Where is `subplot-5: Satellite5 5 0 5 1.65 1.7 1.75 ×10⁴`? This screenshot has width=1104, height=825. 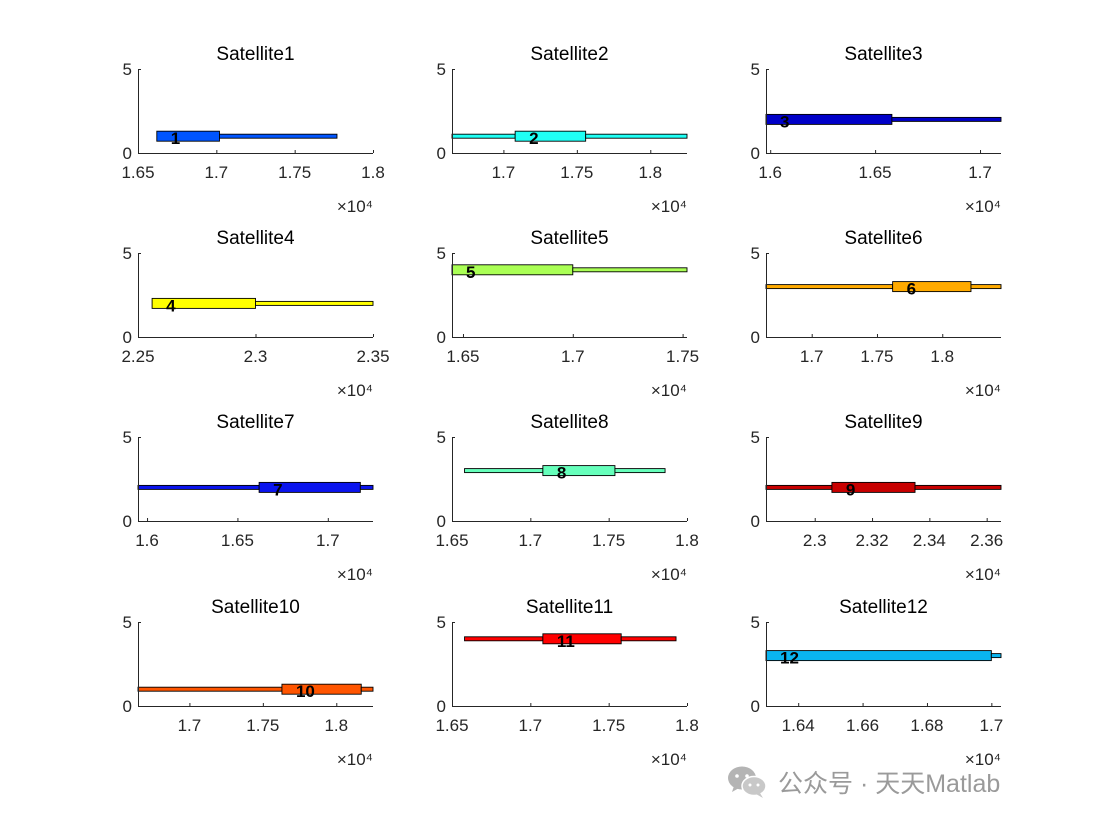 subplot-5: Satellite5 5 0 5 1.65 1.7 1.75 ×10⁴ is located at coordinates (568, 314).